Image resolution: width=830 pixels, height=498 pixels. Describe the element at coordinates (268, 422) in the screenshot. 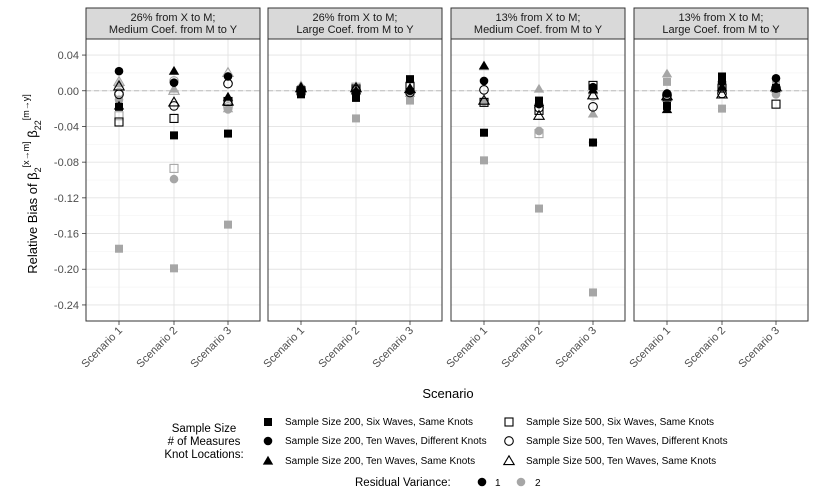

I see `legend-symbol-square-filled` at that location.